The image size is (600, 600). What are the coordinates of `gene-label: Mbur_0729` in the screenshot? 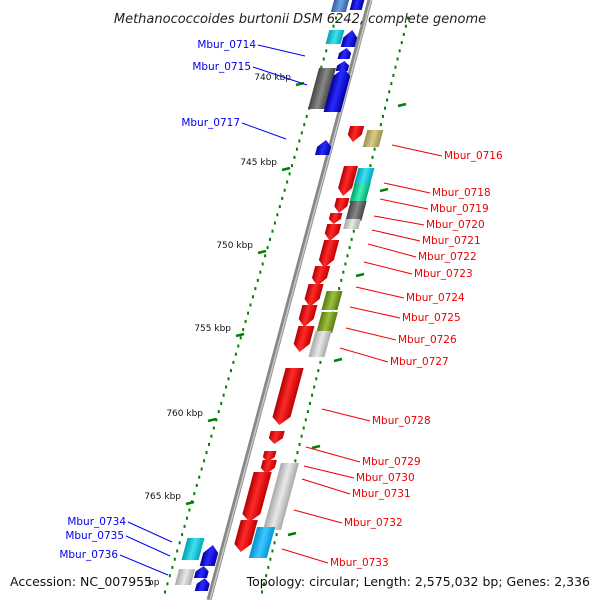 It's located at (391, 462).